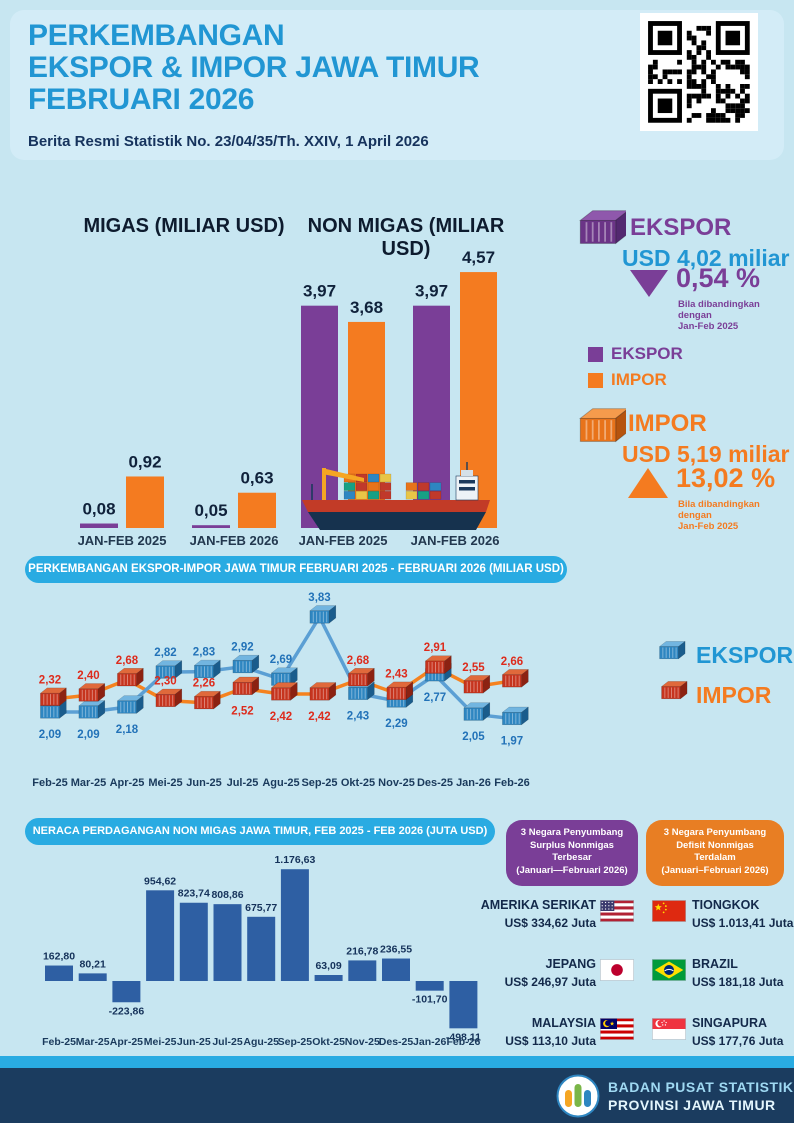  Describe the element at coordinates (570, 964) in the screenshot. I see `country-name: JEPANG` at that location.